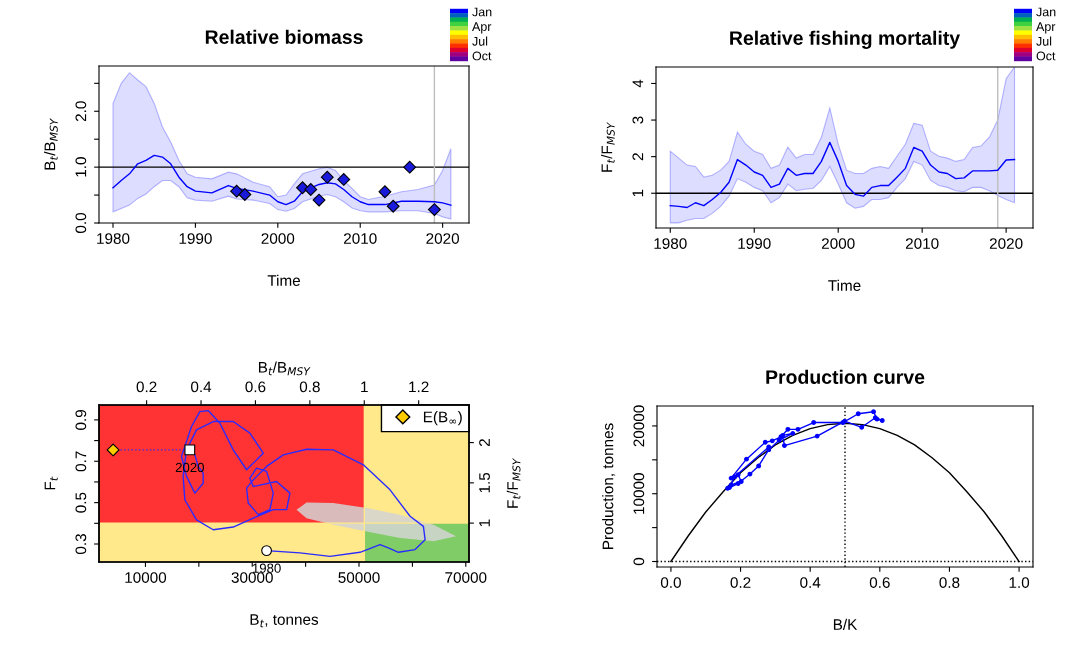 The height and width of the screenshot is (655, 1067). What do you see at coordinates (513, 482) in the screenshot?
I see `y2-axis-title: F$_{t}$/F$_{MSY}$` at bounding box center [513, 482].